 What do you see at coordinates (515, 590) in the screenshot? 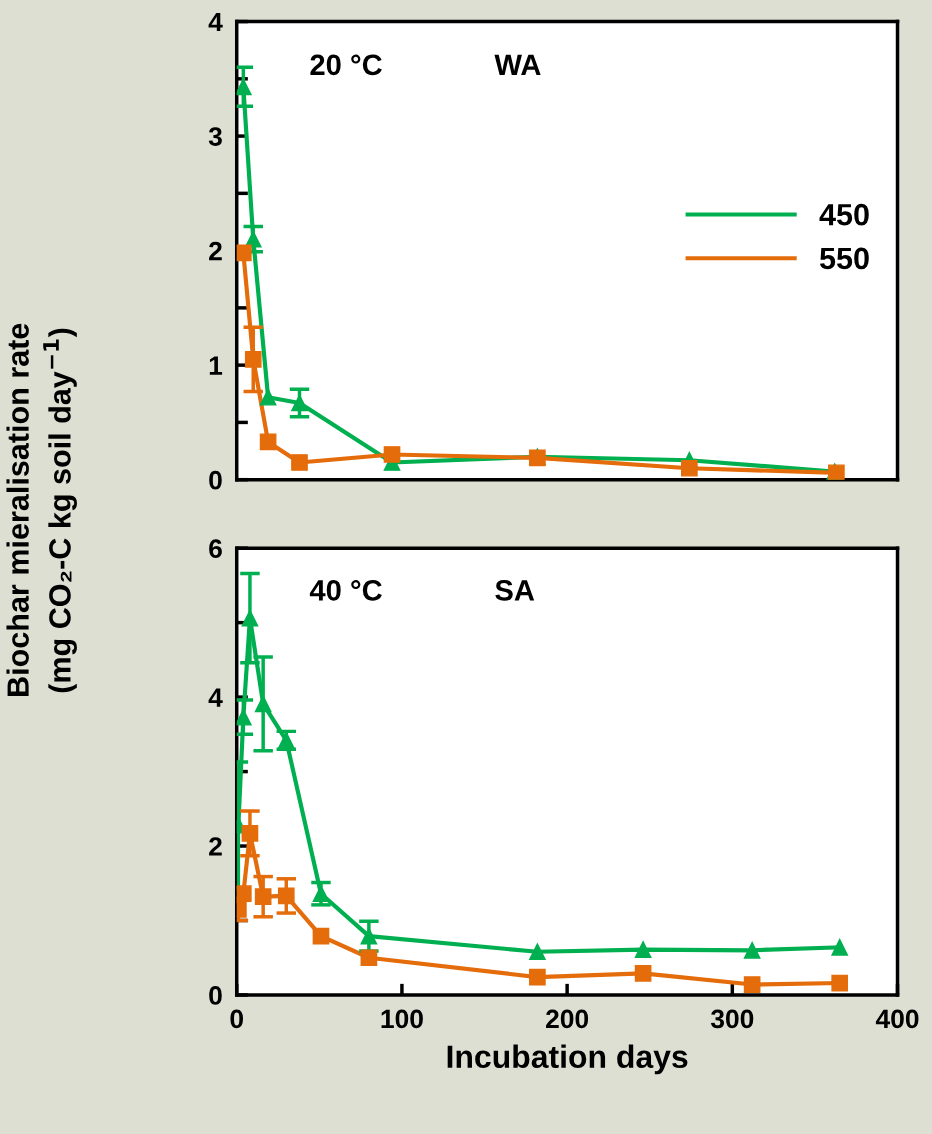
I see `annotation: SA` at bounding box center [515, 590].